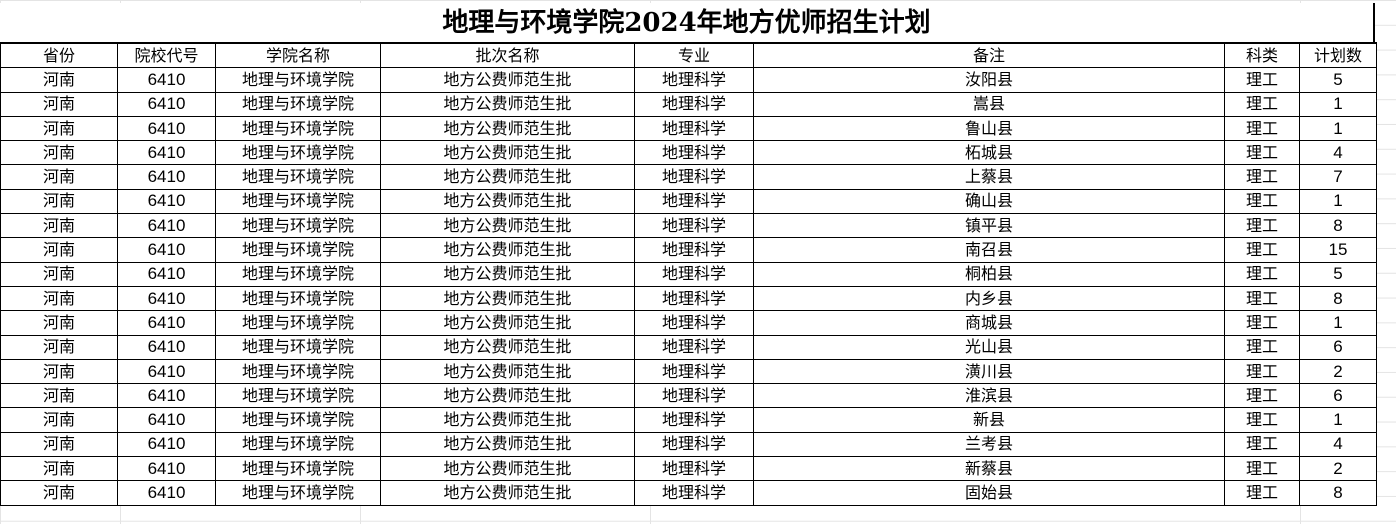 This screenshot has height=524, width=1396. Describe the element at coordinates (989, 274) in the screenshot. I see `cell-remark: 桐柏县` at that location.